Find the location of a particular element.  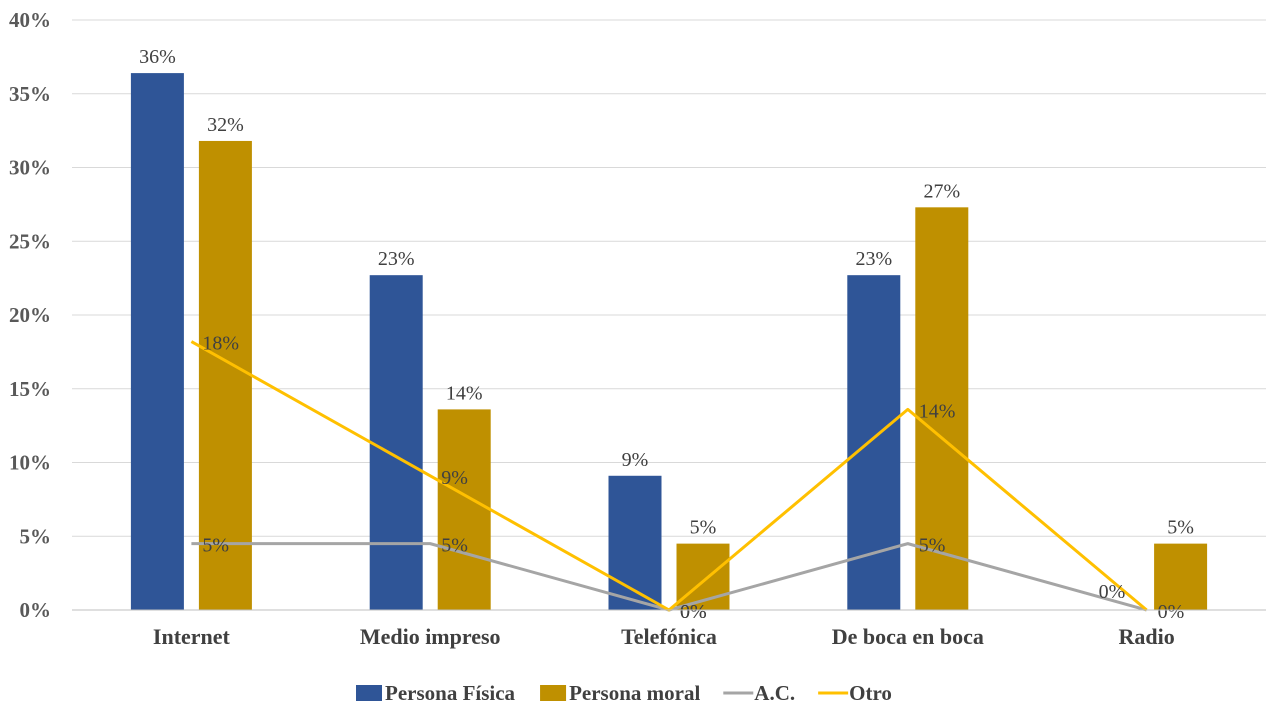

line-series-a-c- is located at coordinates (669, 577).